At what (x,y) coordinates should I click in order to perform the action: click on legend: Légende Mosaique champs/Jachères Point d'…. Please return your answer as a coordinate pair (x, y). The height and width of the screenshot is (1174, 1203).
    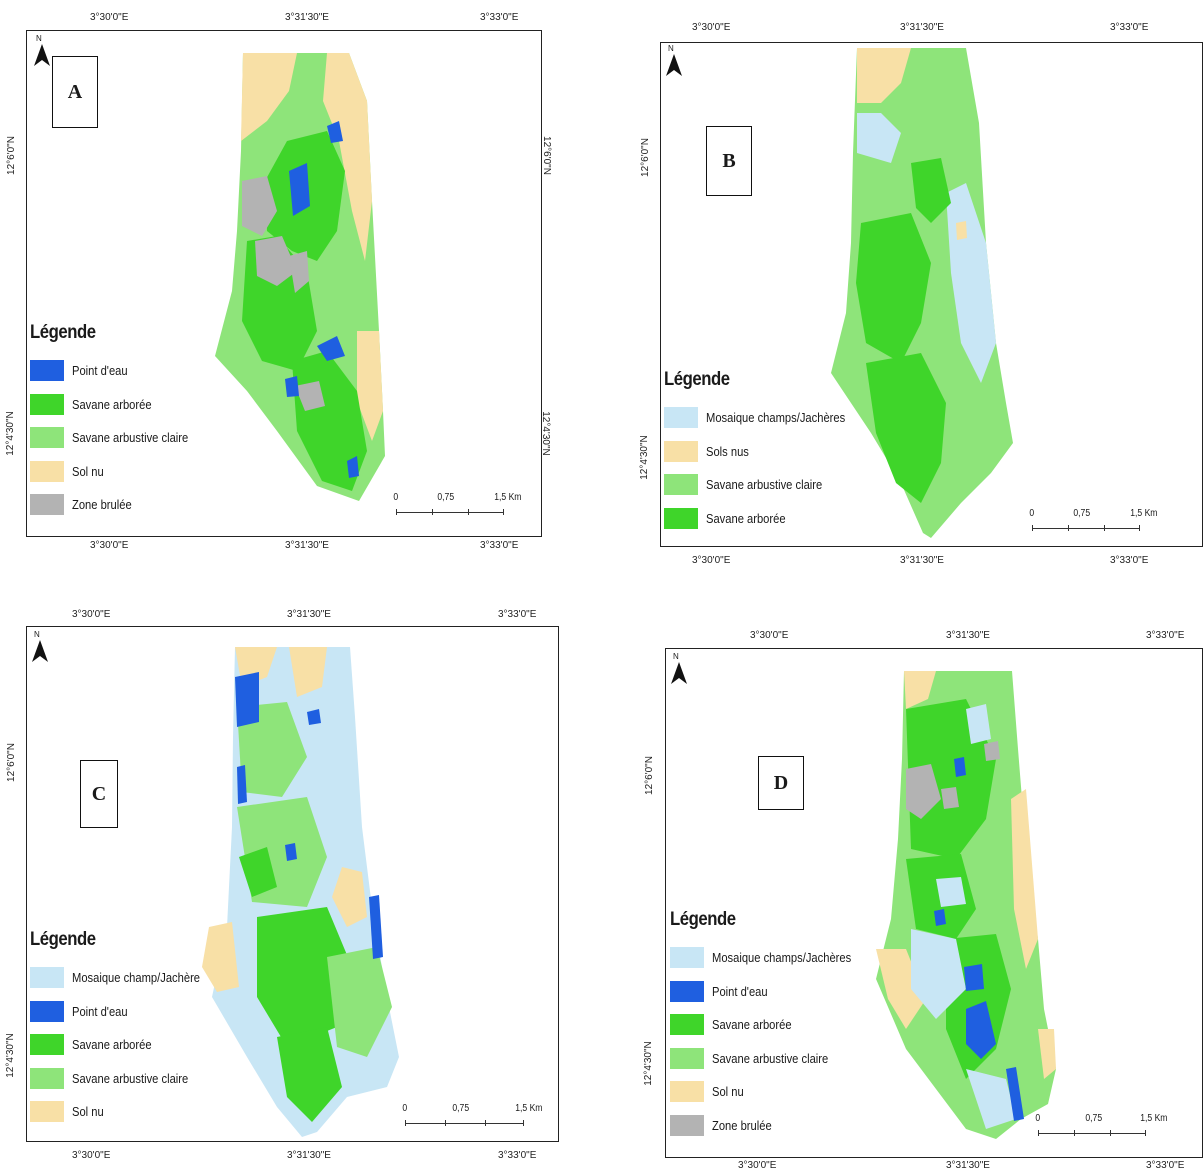
    Looking at the image, I should click on (772, 1025).